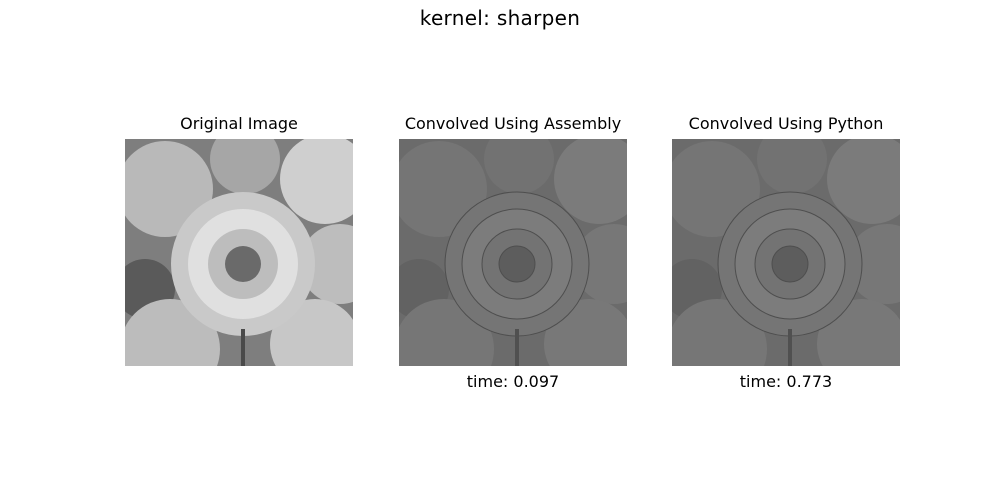 The height and width of the screenshot is (500, 1000). I want to click on python-convolved-image, so click(786, 252).